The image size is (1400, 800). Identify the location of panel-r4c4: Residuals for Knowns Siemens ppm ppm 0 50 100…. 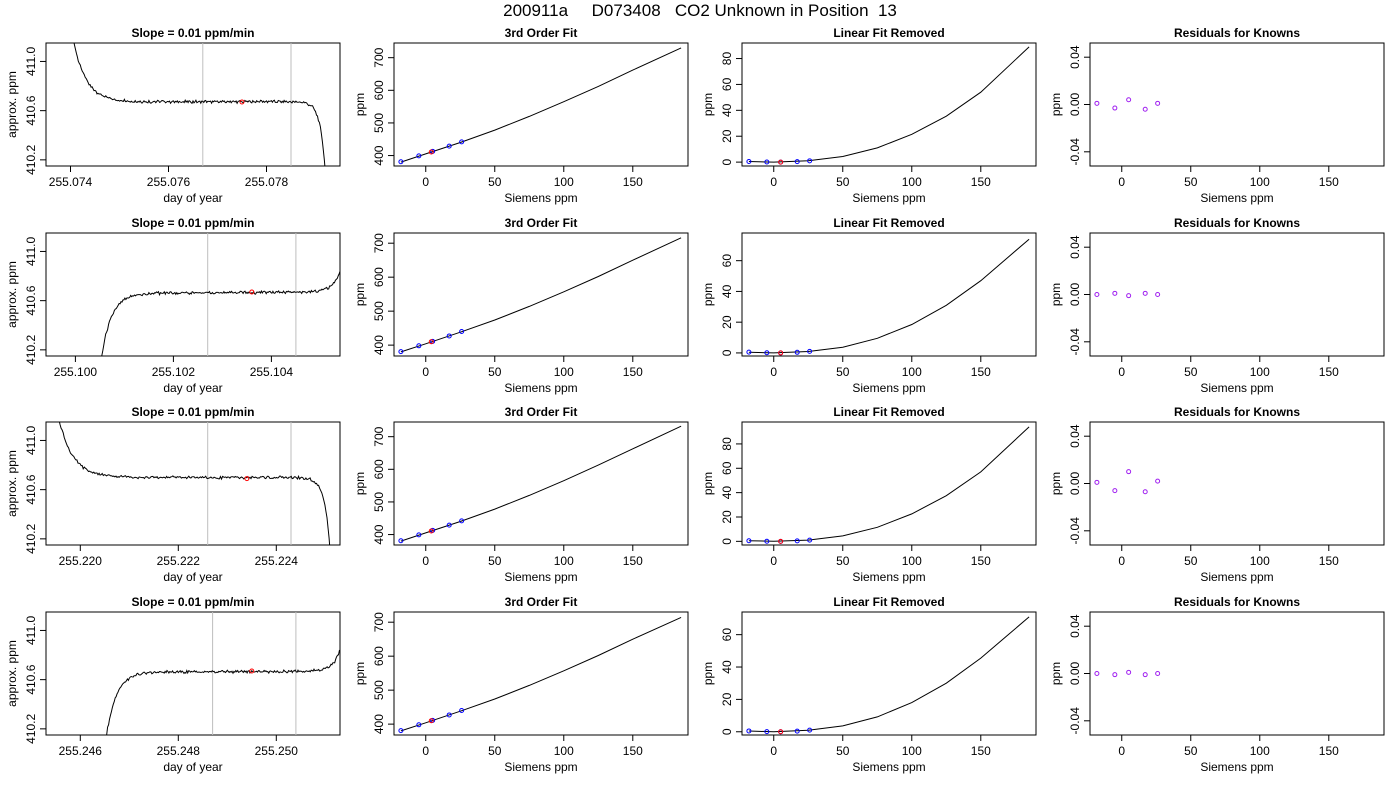
(1217, 684).